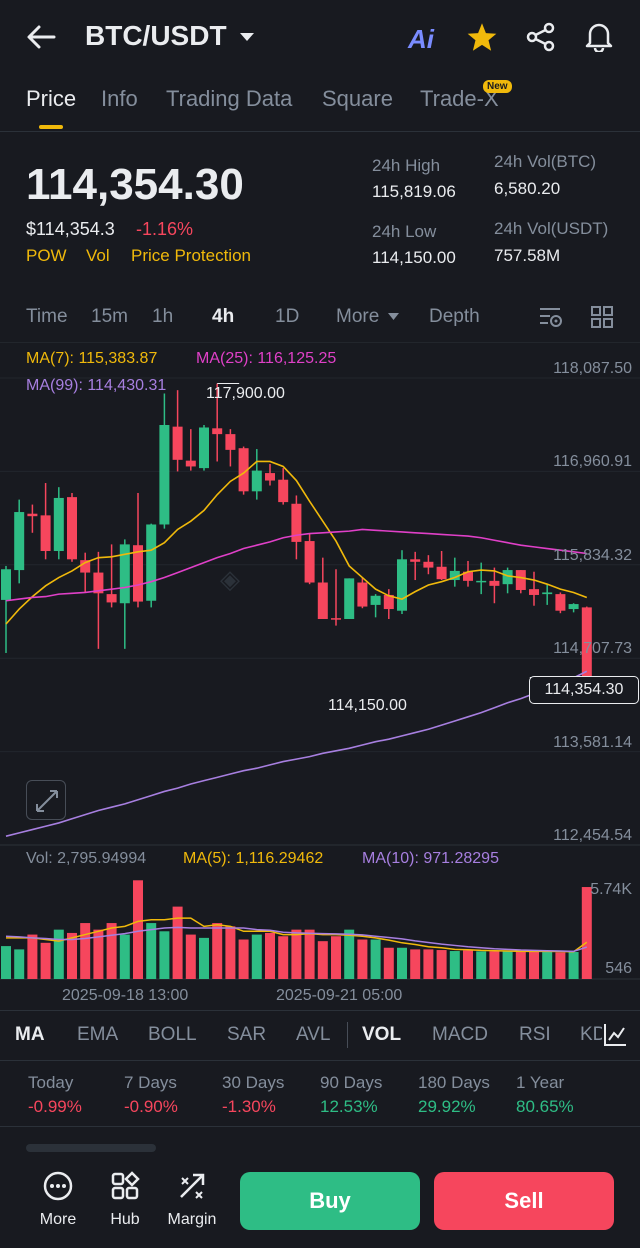 Image resolution: width=640 pixels, height=1248 pixels. Describe the element at coordinates (611, 889) in the screenshot. I see `vol-axis-top: 5.74K` at that location.